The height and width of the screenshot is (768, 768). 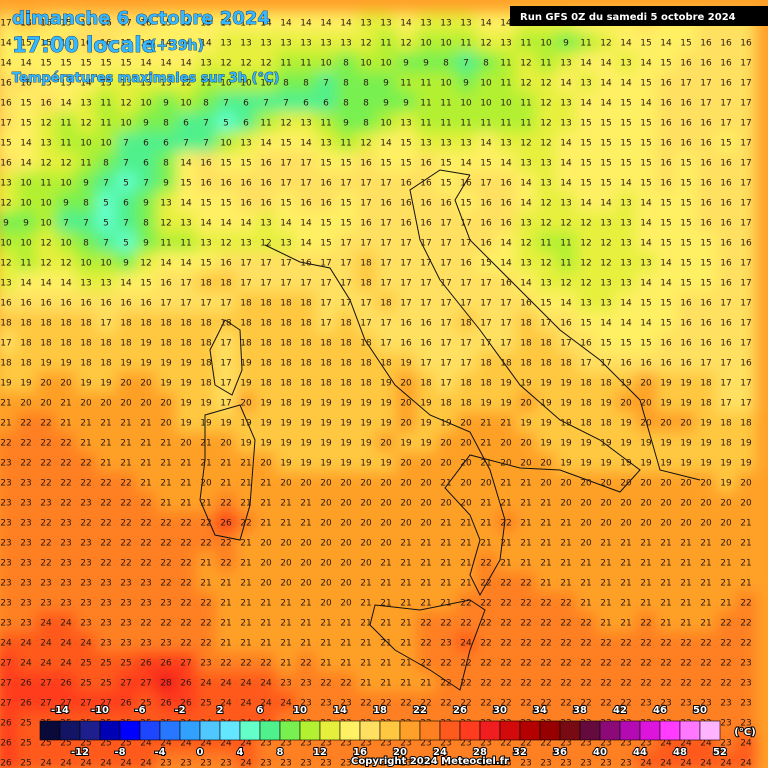 What do you see at coordinates (200, 752) in the screenshot?
I see `legend-tick-label: 0` at bounding box center [200, 752].